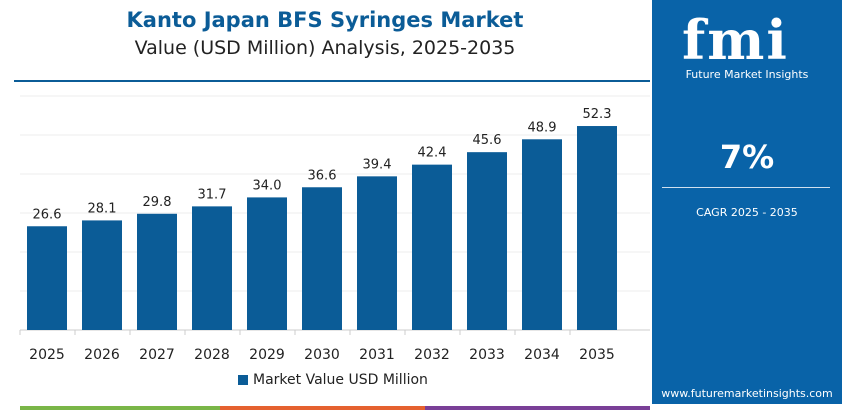 Image resolution: width=850 pixels, height=412 pixels. Describe the element at coordinates (747, 212) in the screenshot. I see `cagr-label: CAGR 2025 - 2035` at that location.